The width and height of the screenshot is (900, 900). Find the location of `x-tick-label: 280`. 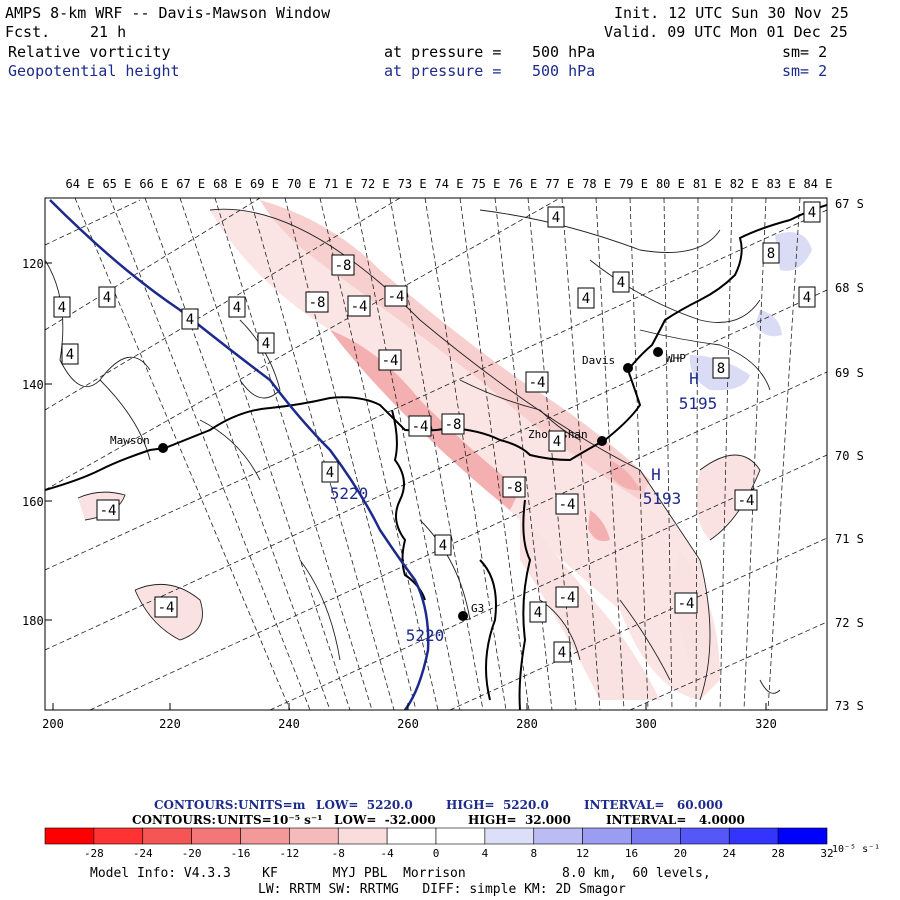

x-tick-label: 280 is located at coordinates (527, 724).